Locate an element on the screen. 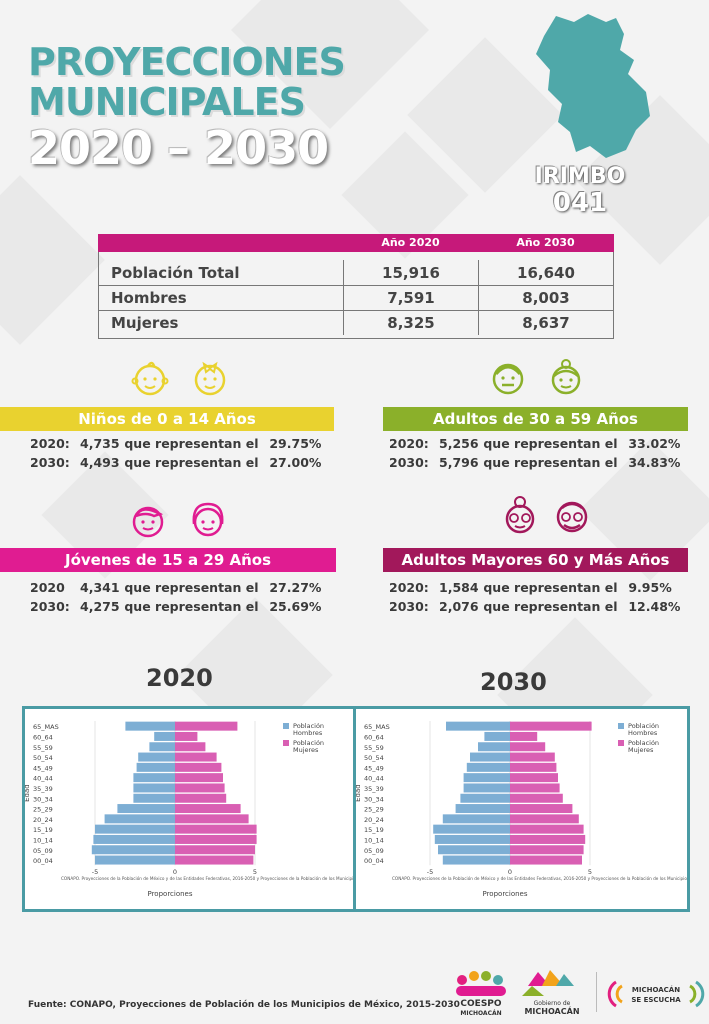  legend-female-line2: Mujeres is located at coordinates (641, 750).